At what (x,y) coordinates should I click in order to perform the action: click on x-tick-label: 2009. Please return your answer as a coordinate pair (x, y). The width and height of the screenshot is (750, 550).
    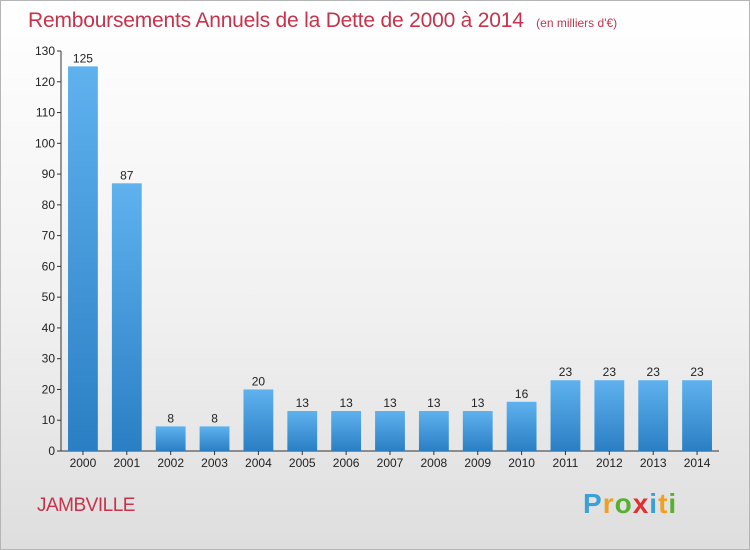
    Looking at the image, I should click on (477, 463).